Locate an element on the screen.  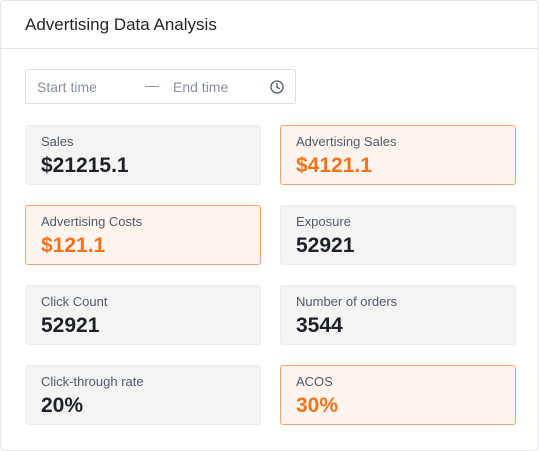
metric-card-click-through-rate: Click-through rate 20% is located at coordinates (143, 395).